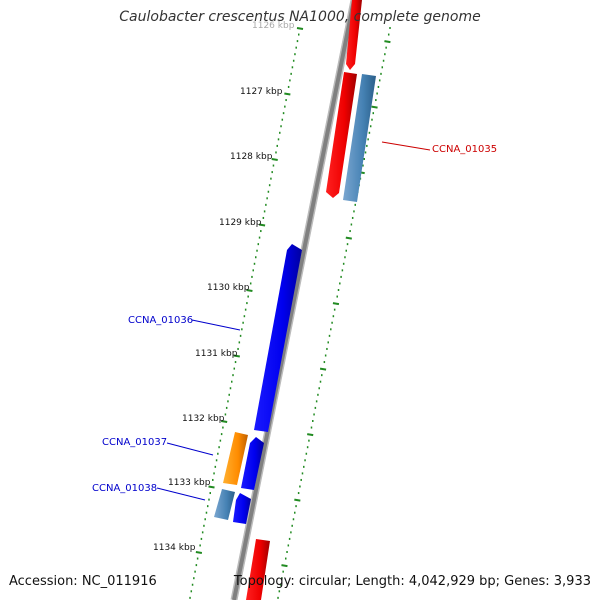 The height and width of the screenshot is (600, 600). I want to click on scale-label-1129: 1129 kbp, so click(240, 223).